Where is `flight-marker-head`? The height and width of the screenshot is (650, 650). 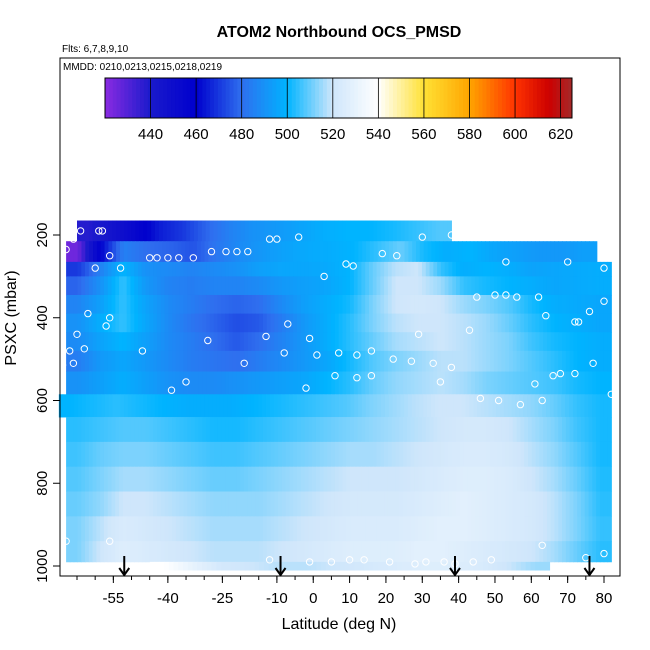 flight-marker-head is located at coordinates (124, 572).